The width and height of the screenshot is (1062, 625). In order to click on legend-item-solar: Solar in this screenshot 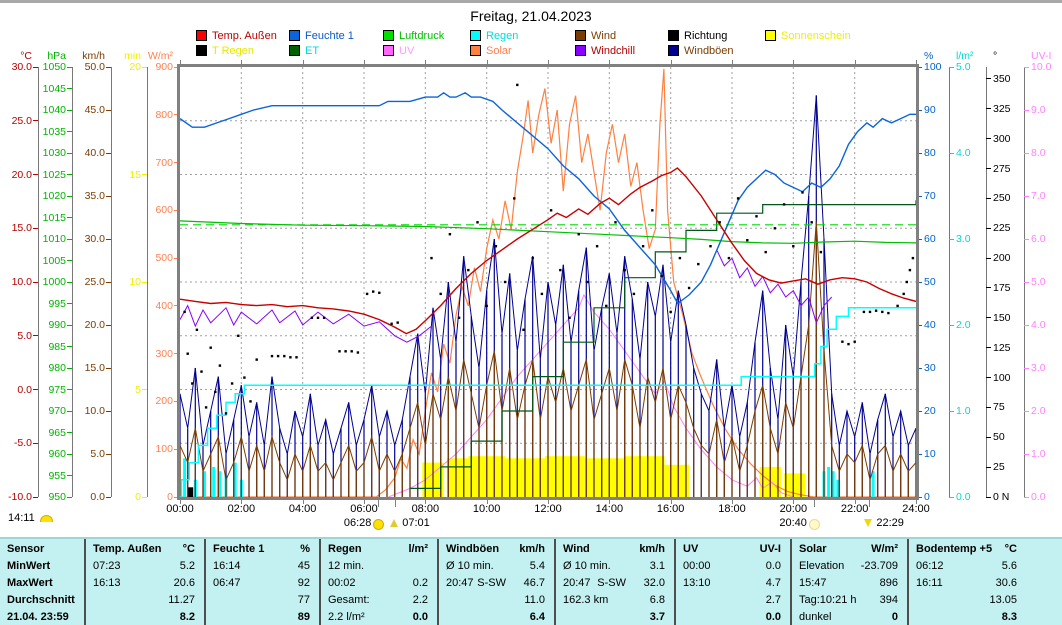, I will do `click(491, 51)`.